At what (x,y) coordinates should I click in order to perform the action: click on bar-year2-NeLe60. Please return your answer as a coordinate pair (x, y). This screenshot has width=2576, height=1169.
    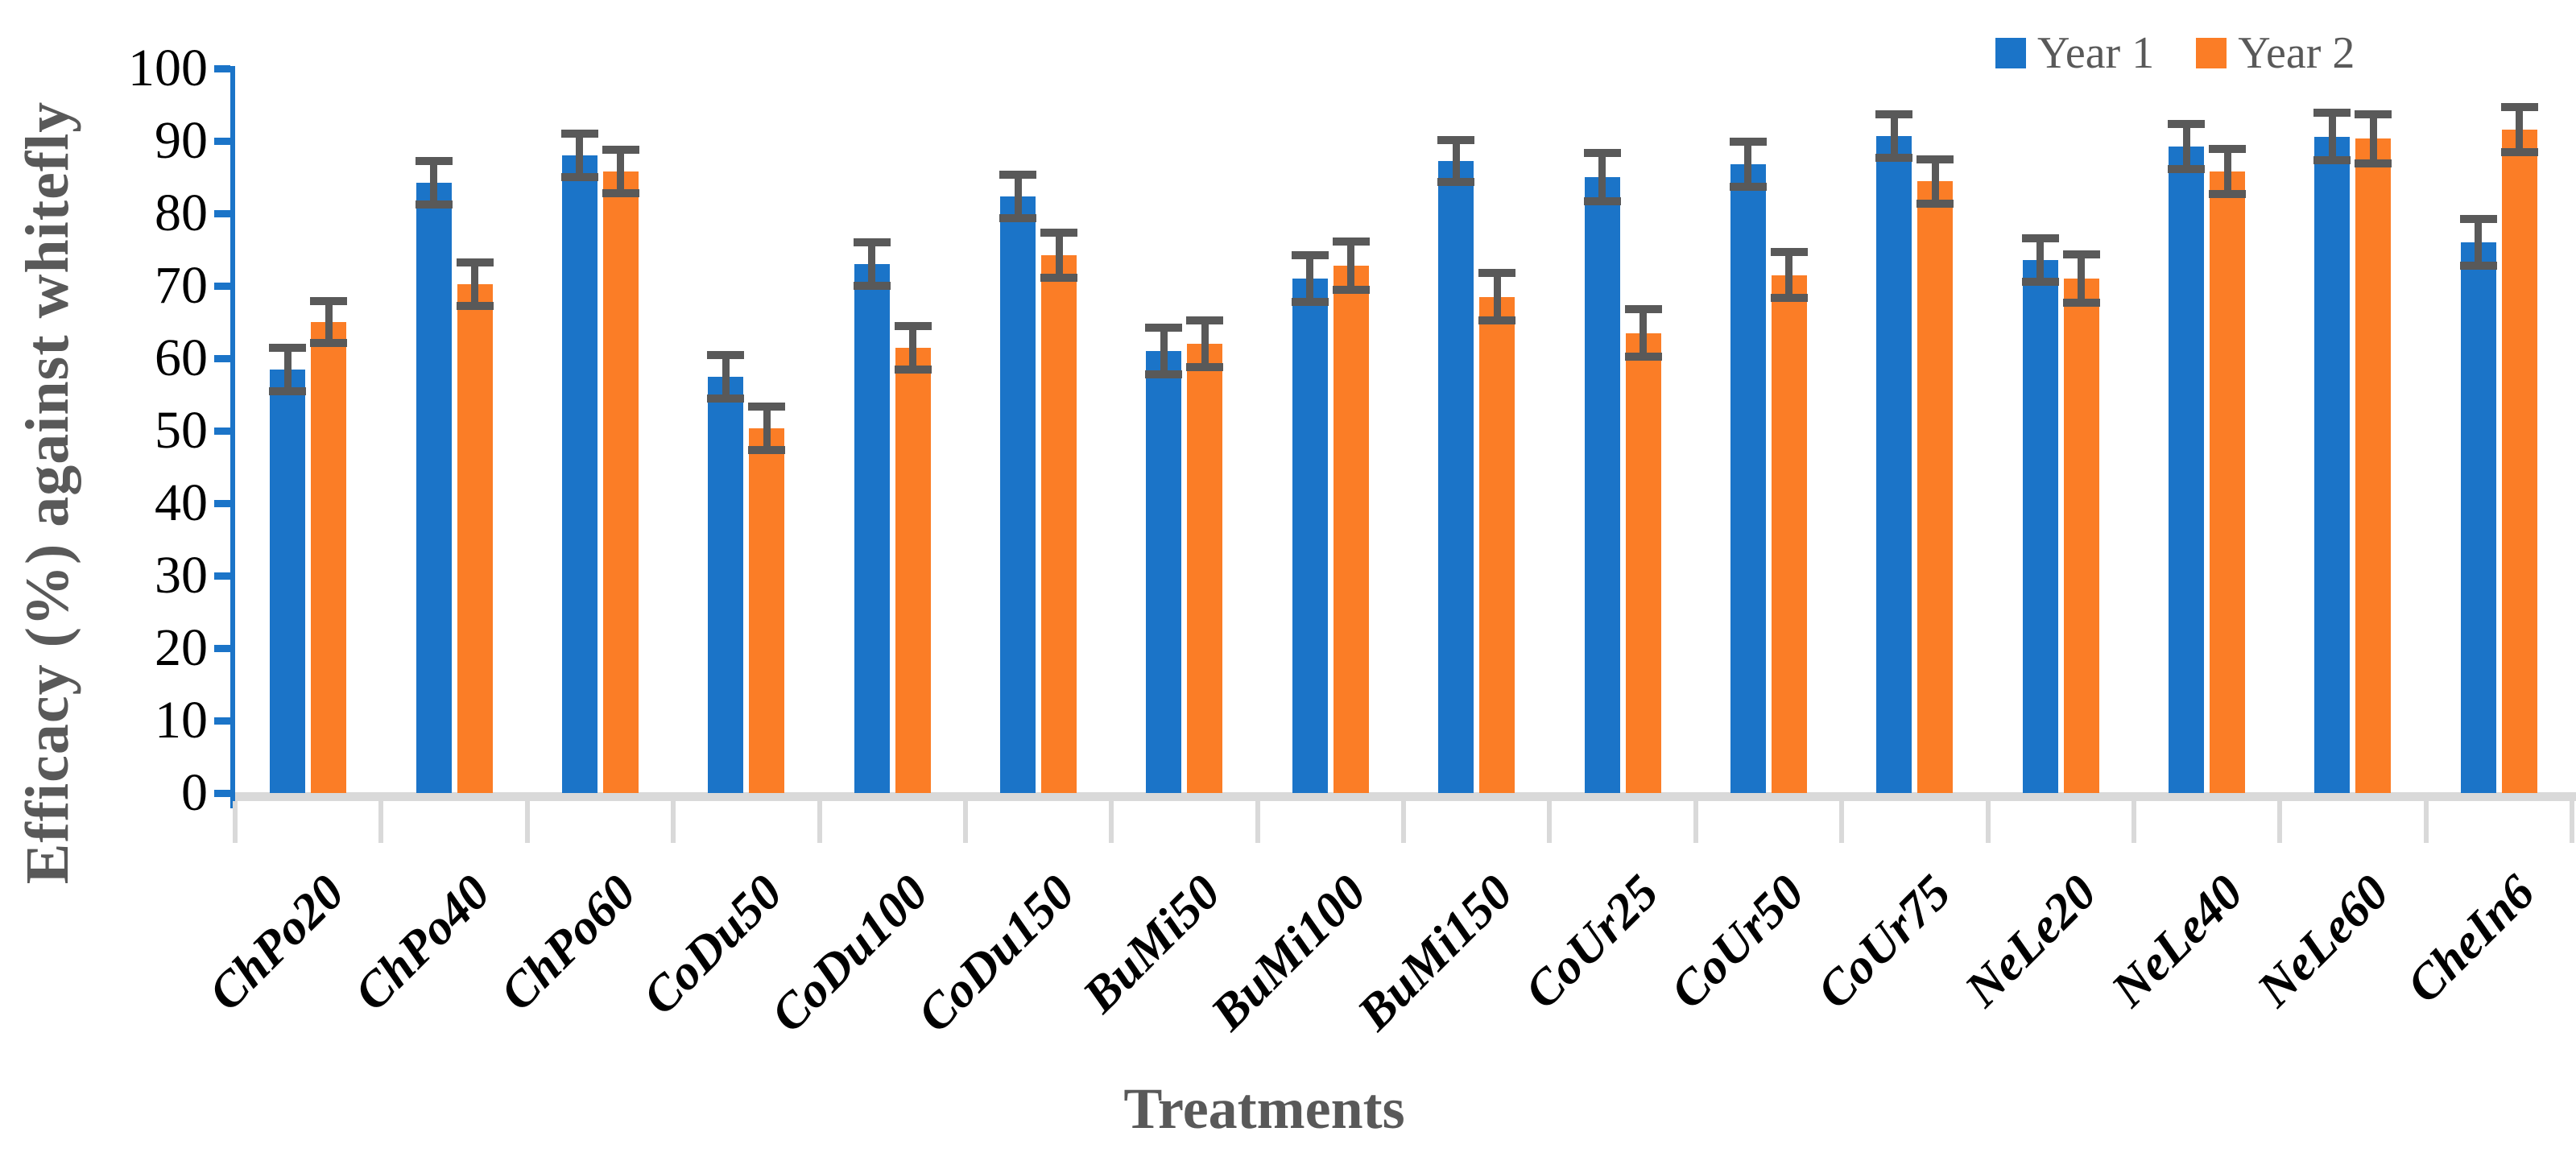
    Looking at the image, I should click on (2374, 465).